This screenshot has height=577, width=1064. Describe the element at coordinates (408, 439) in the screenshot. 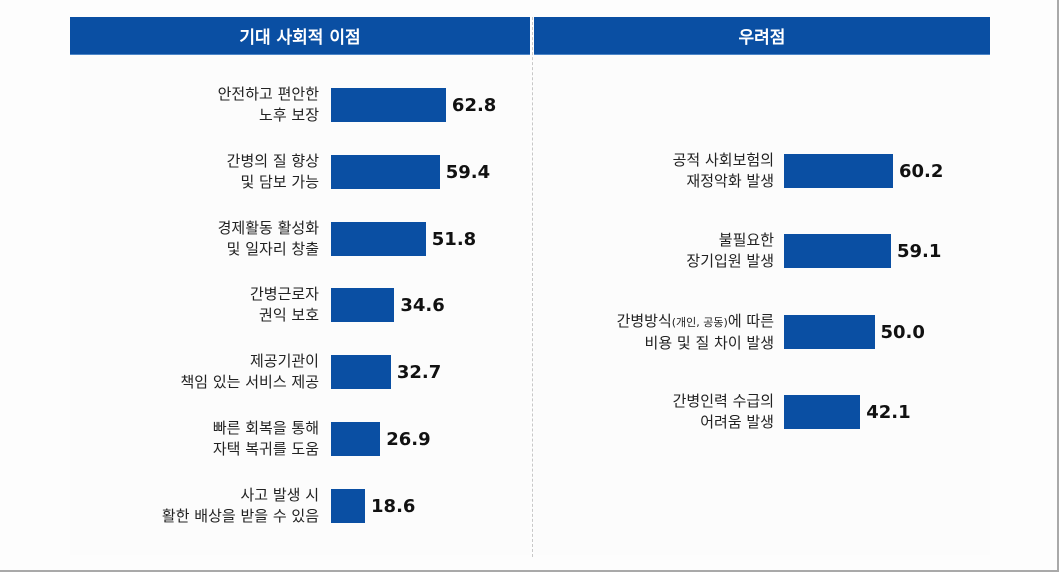

I see `value-label: 26.9` at that location.